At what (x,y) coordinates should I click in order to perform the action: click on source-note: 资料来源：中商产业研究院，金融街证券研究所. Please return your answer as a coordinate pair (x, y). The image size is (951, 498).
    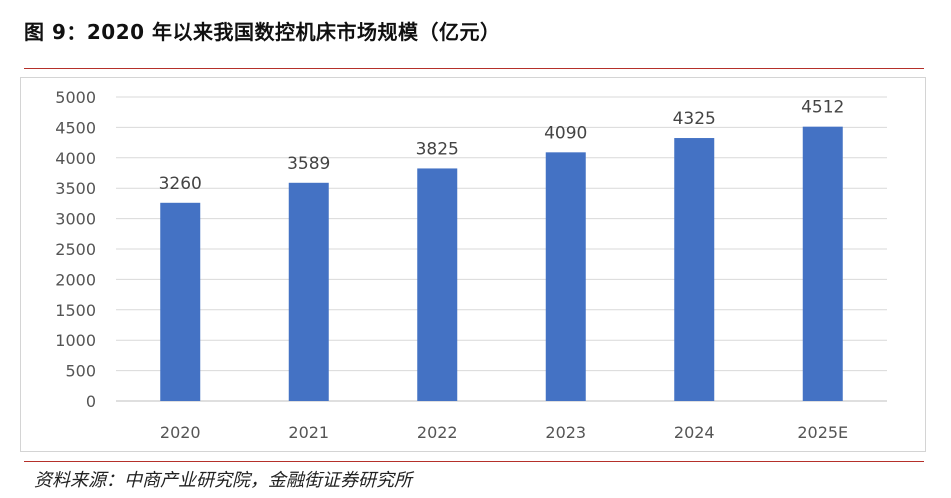
    Looking at the image, I should click on (223, 480).